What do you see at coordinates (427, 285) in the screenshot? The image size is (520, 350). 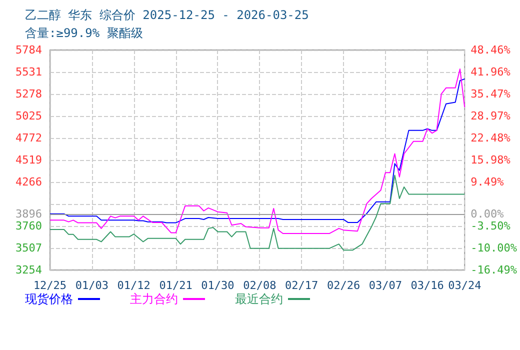 I see `x-tick-label: 03/16` at bounding box center [427, 285].